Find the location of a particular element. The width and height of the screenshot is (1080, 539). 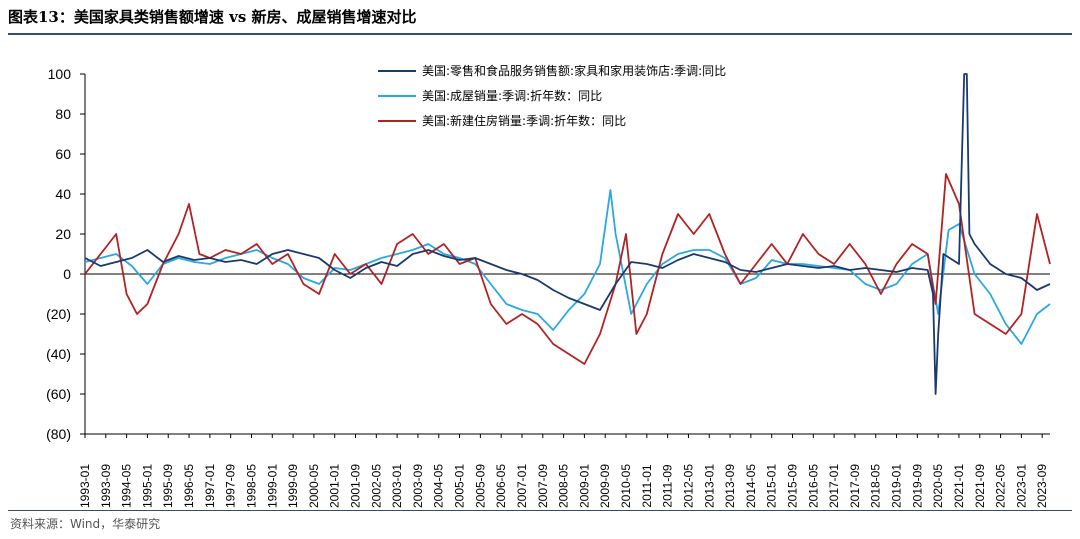

x-tick-label: 2019-09 is located at coordinates (917, 486).